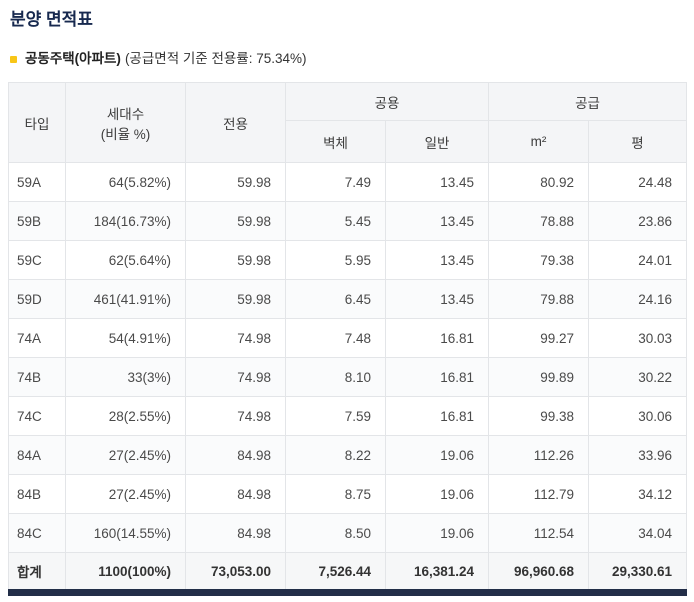  What do you see at coordinates (538, 533) in the screenshot?
I see `m2-cell: 112.54` at bounding box center [538, 533].